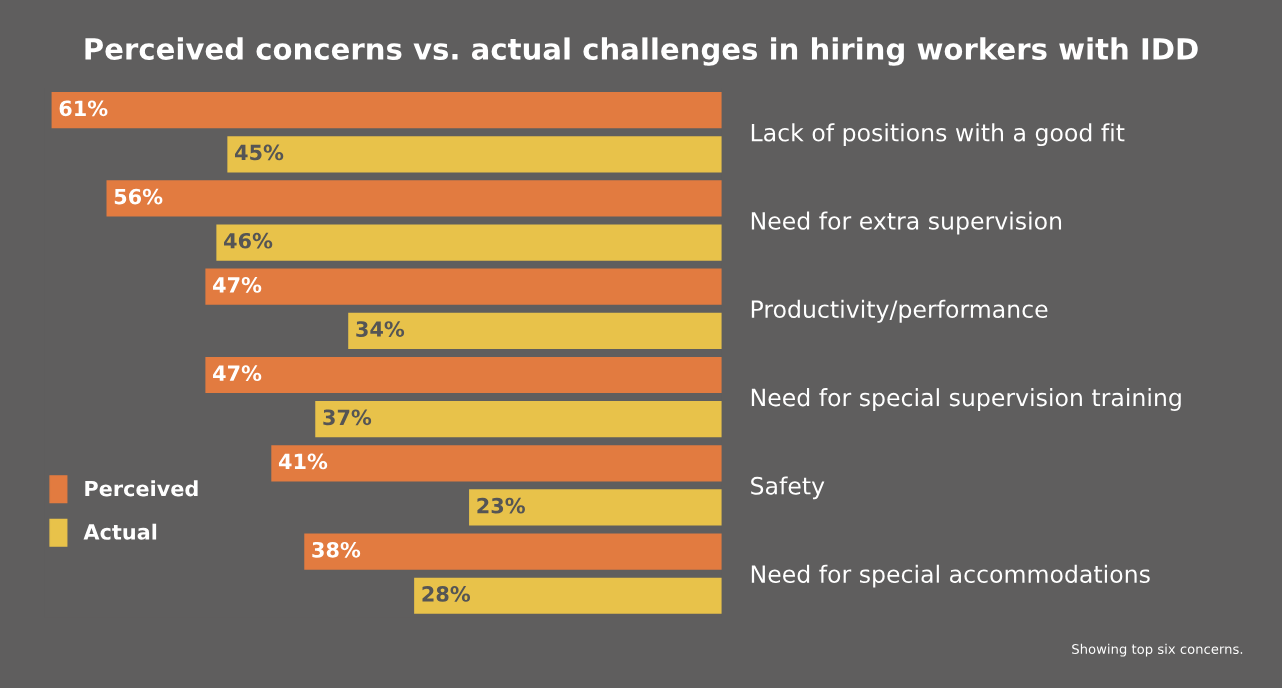 The image size is (1282, 688). I want to click on data-label: 45%, so click(259, 152).